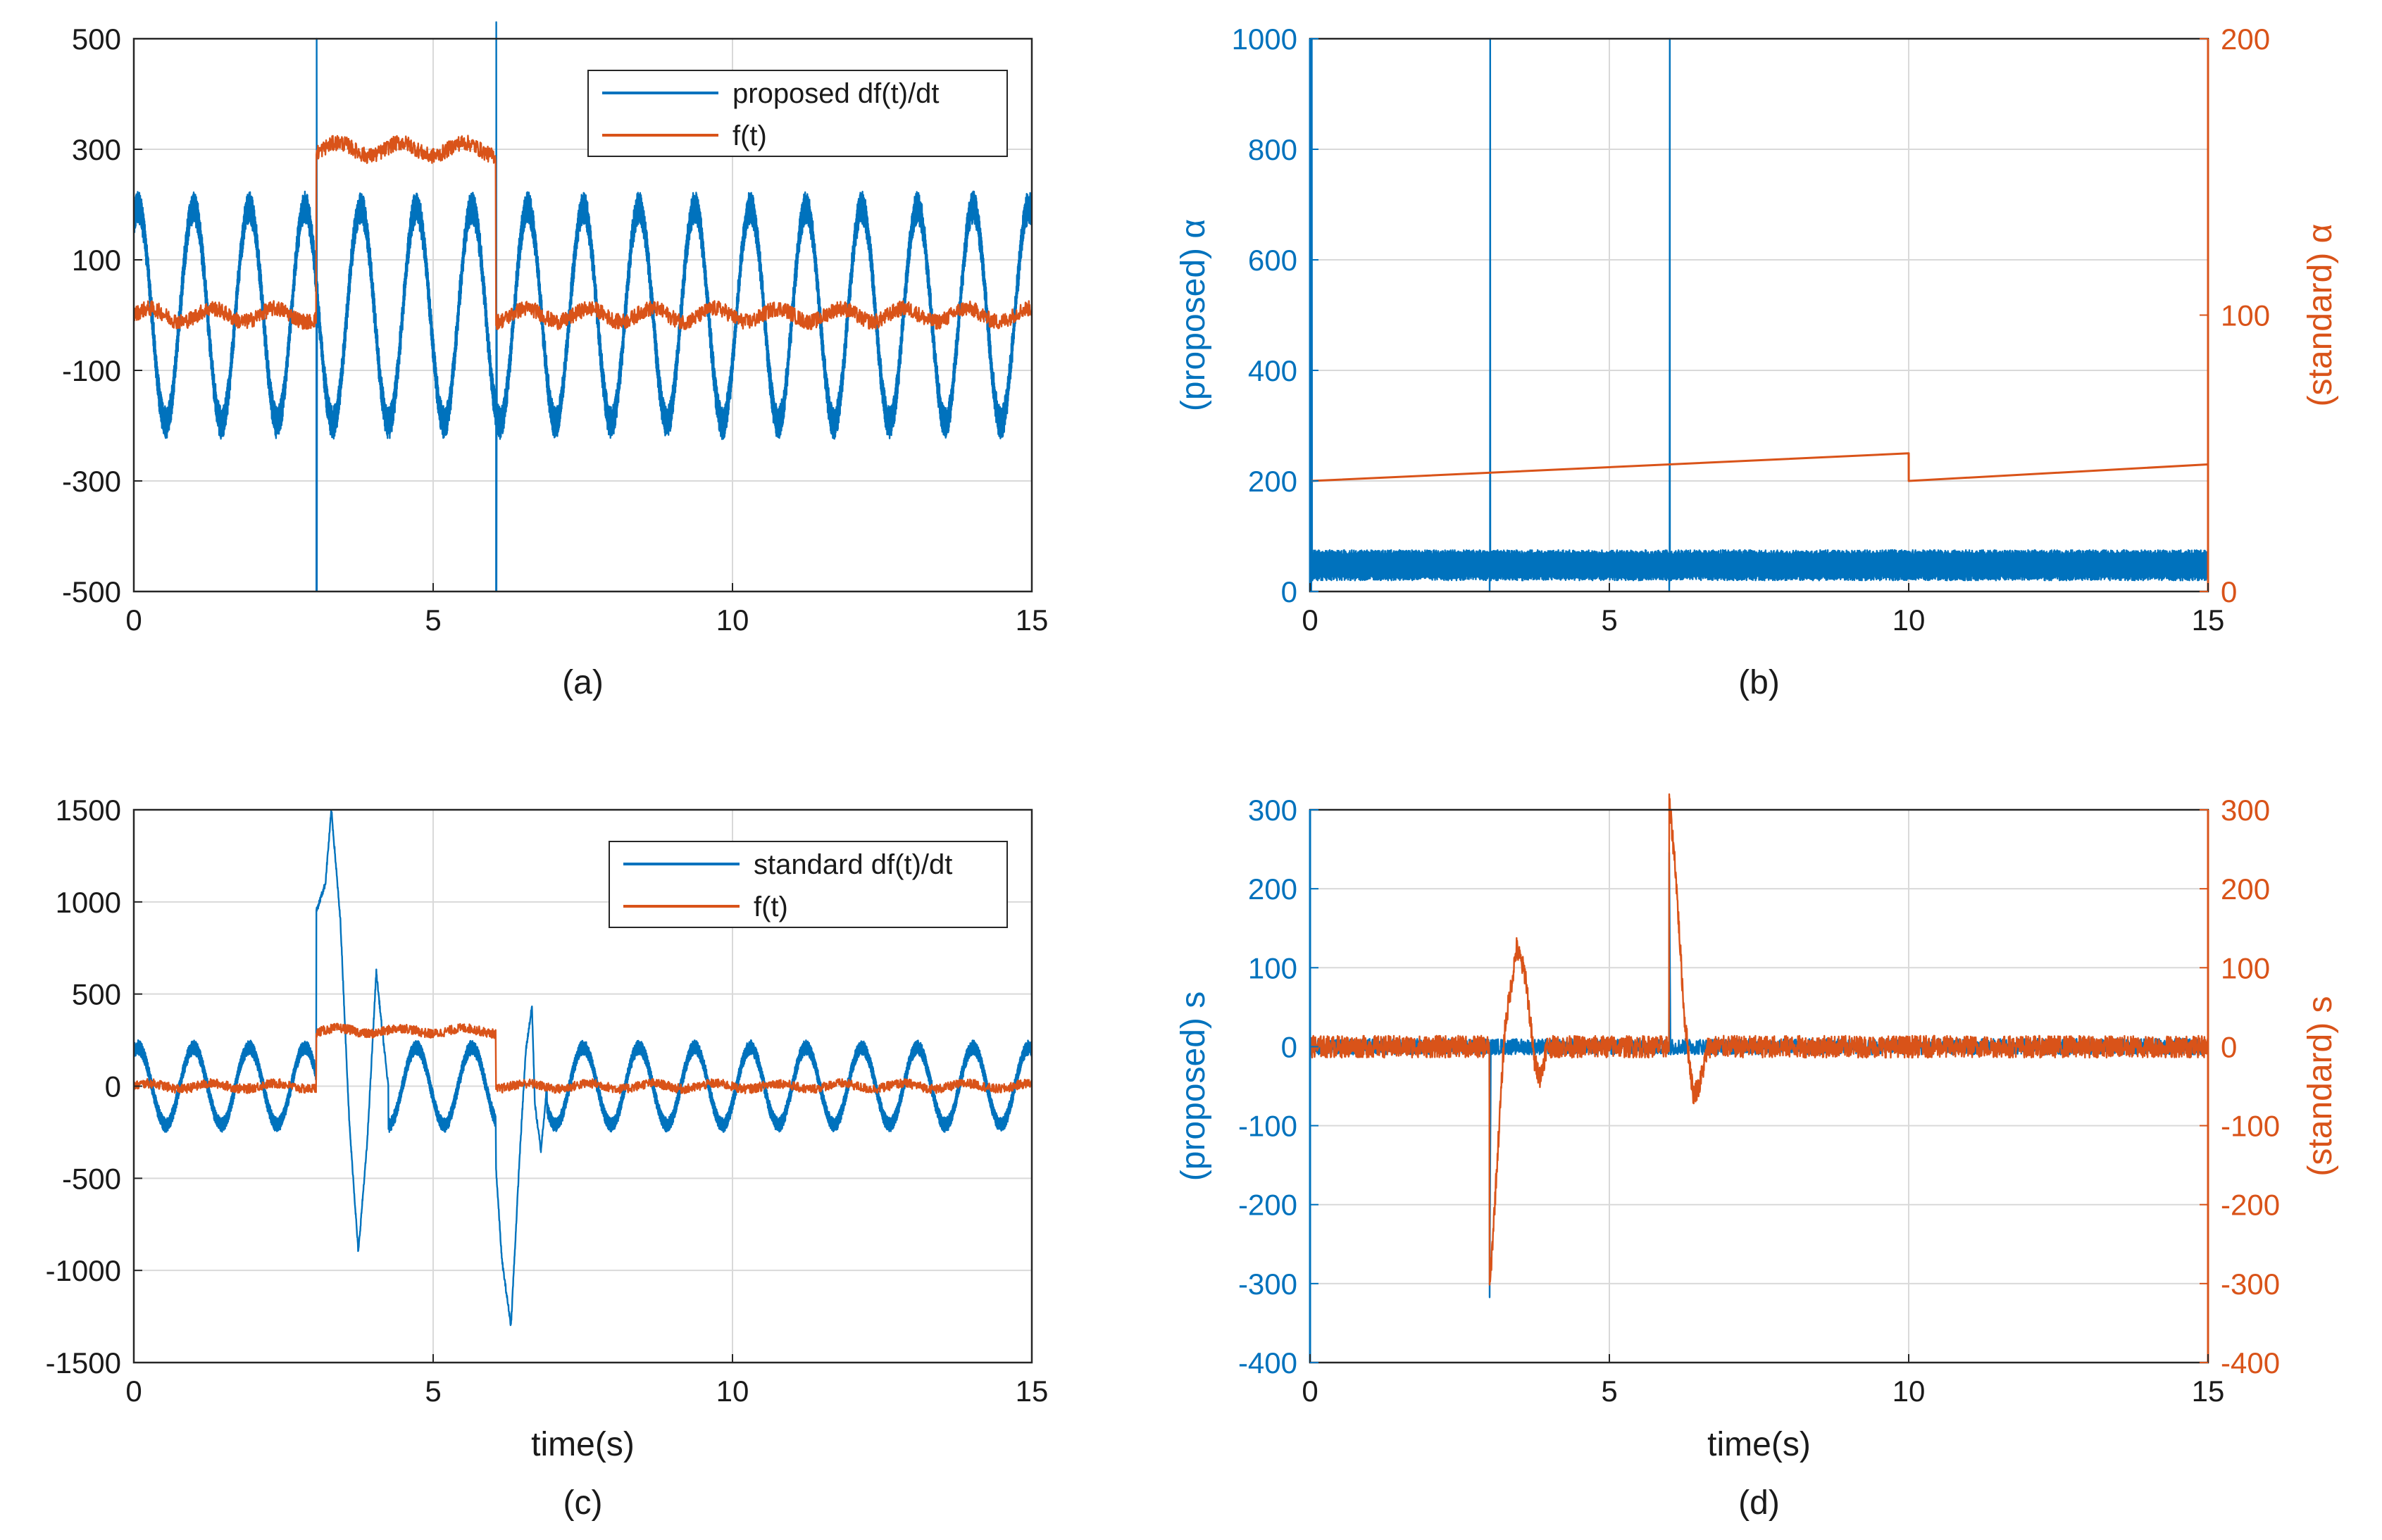  I want to click on y-right-tick-label: -100, so click(2250, 1126).